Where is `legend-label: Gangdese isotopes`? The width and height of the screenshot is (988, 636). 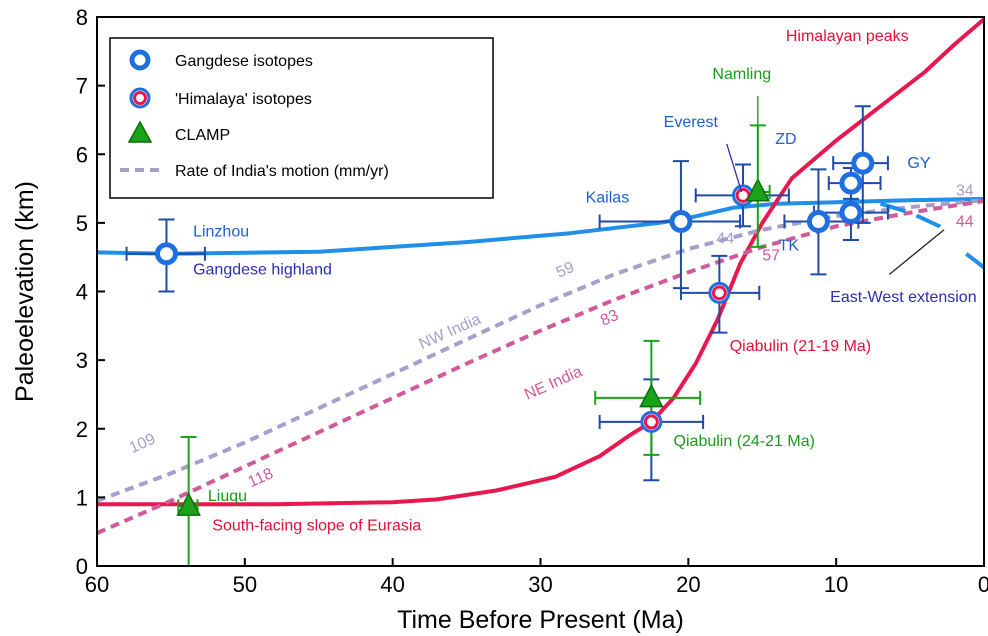
legend-label: Gangdese isotopes is located at coordinates (244, 61).